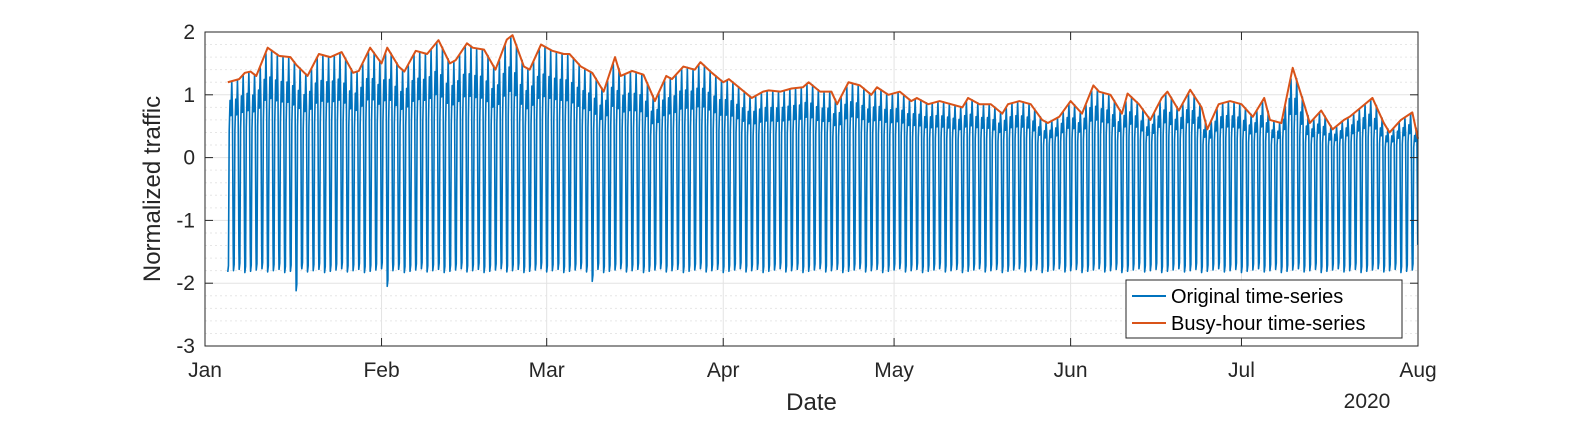 This screenshot has height=421, width=1578. I want to click on x-axis-year-label: 2020, so click(1367, 401).